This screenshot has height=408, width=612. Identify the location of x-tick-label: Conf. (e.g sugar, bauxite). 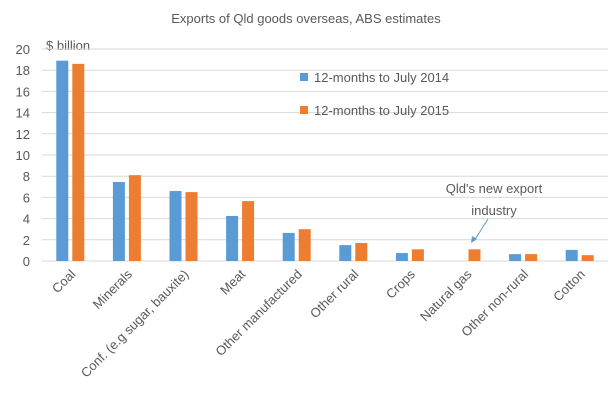
(135, 324).